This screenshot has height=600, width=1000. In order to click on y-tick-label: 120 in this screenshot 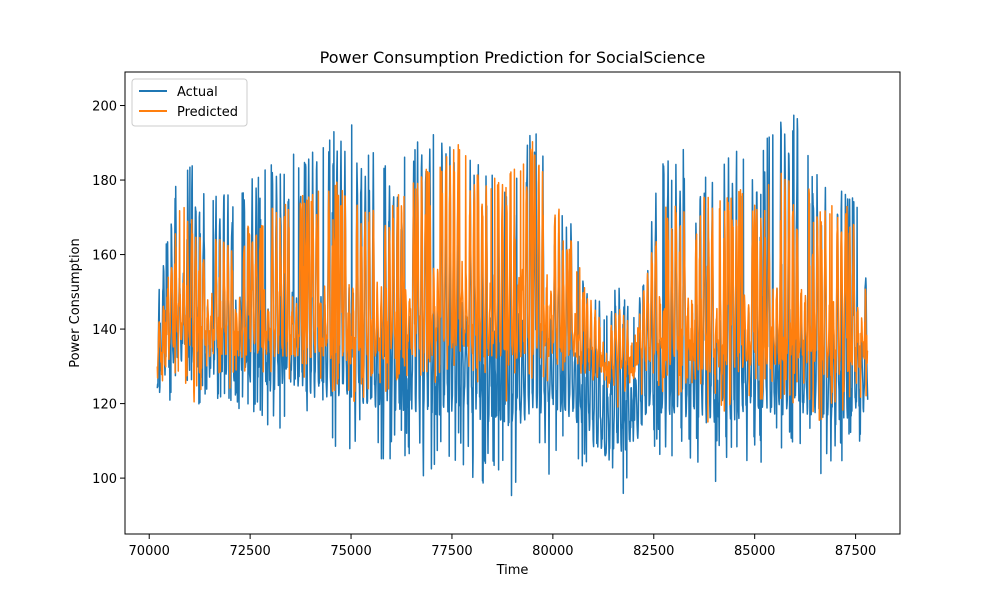, I will do `click(104, 405)`.